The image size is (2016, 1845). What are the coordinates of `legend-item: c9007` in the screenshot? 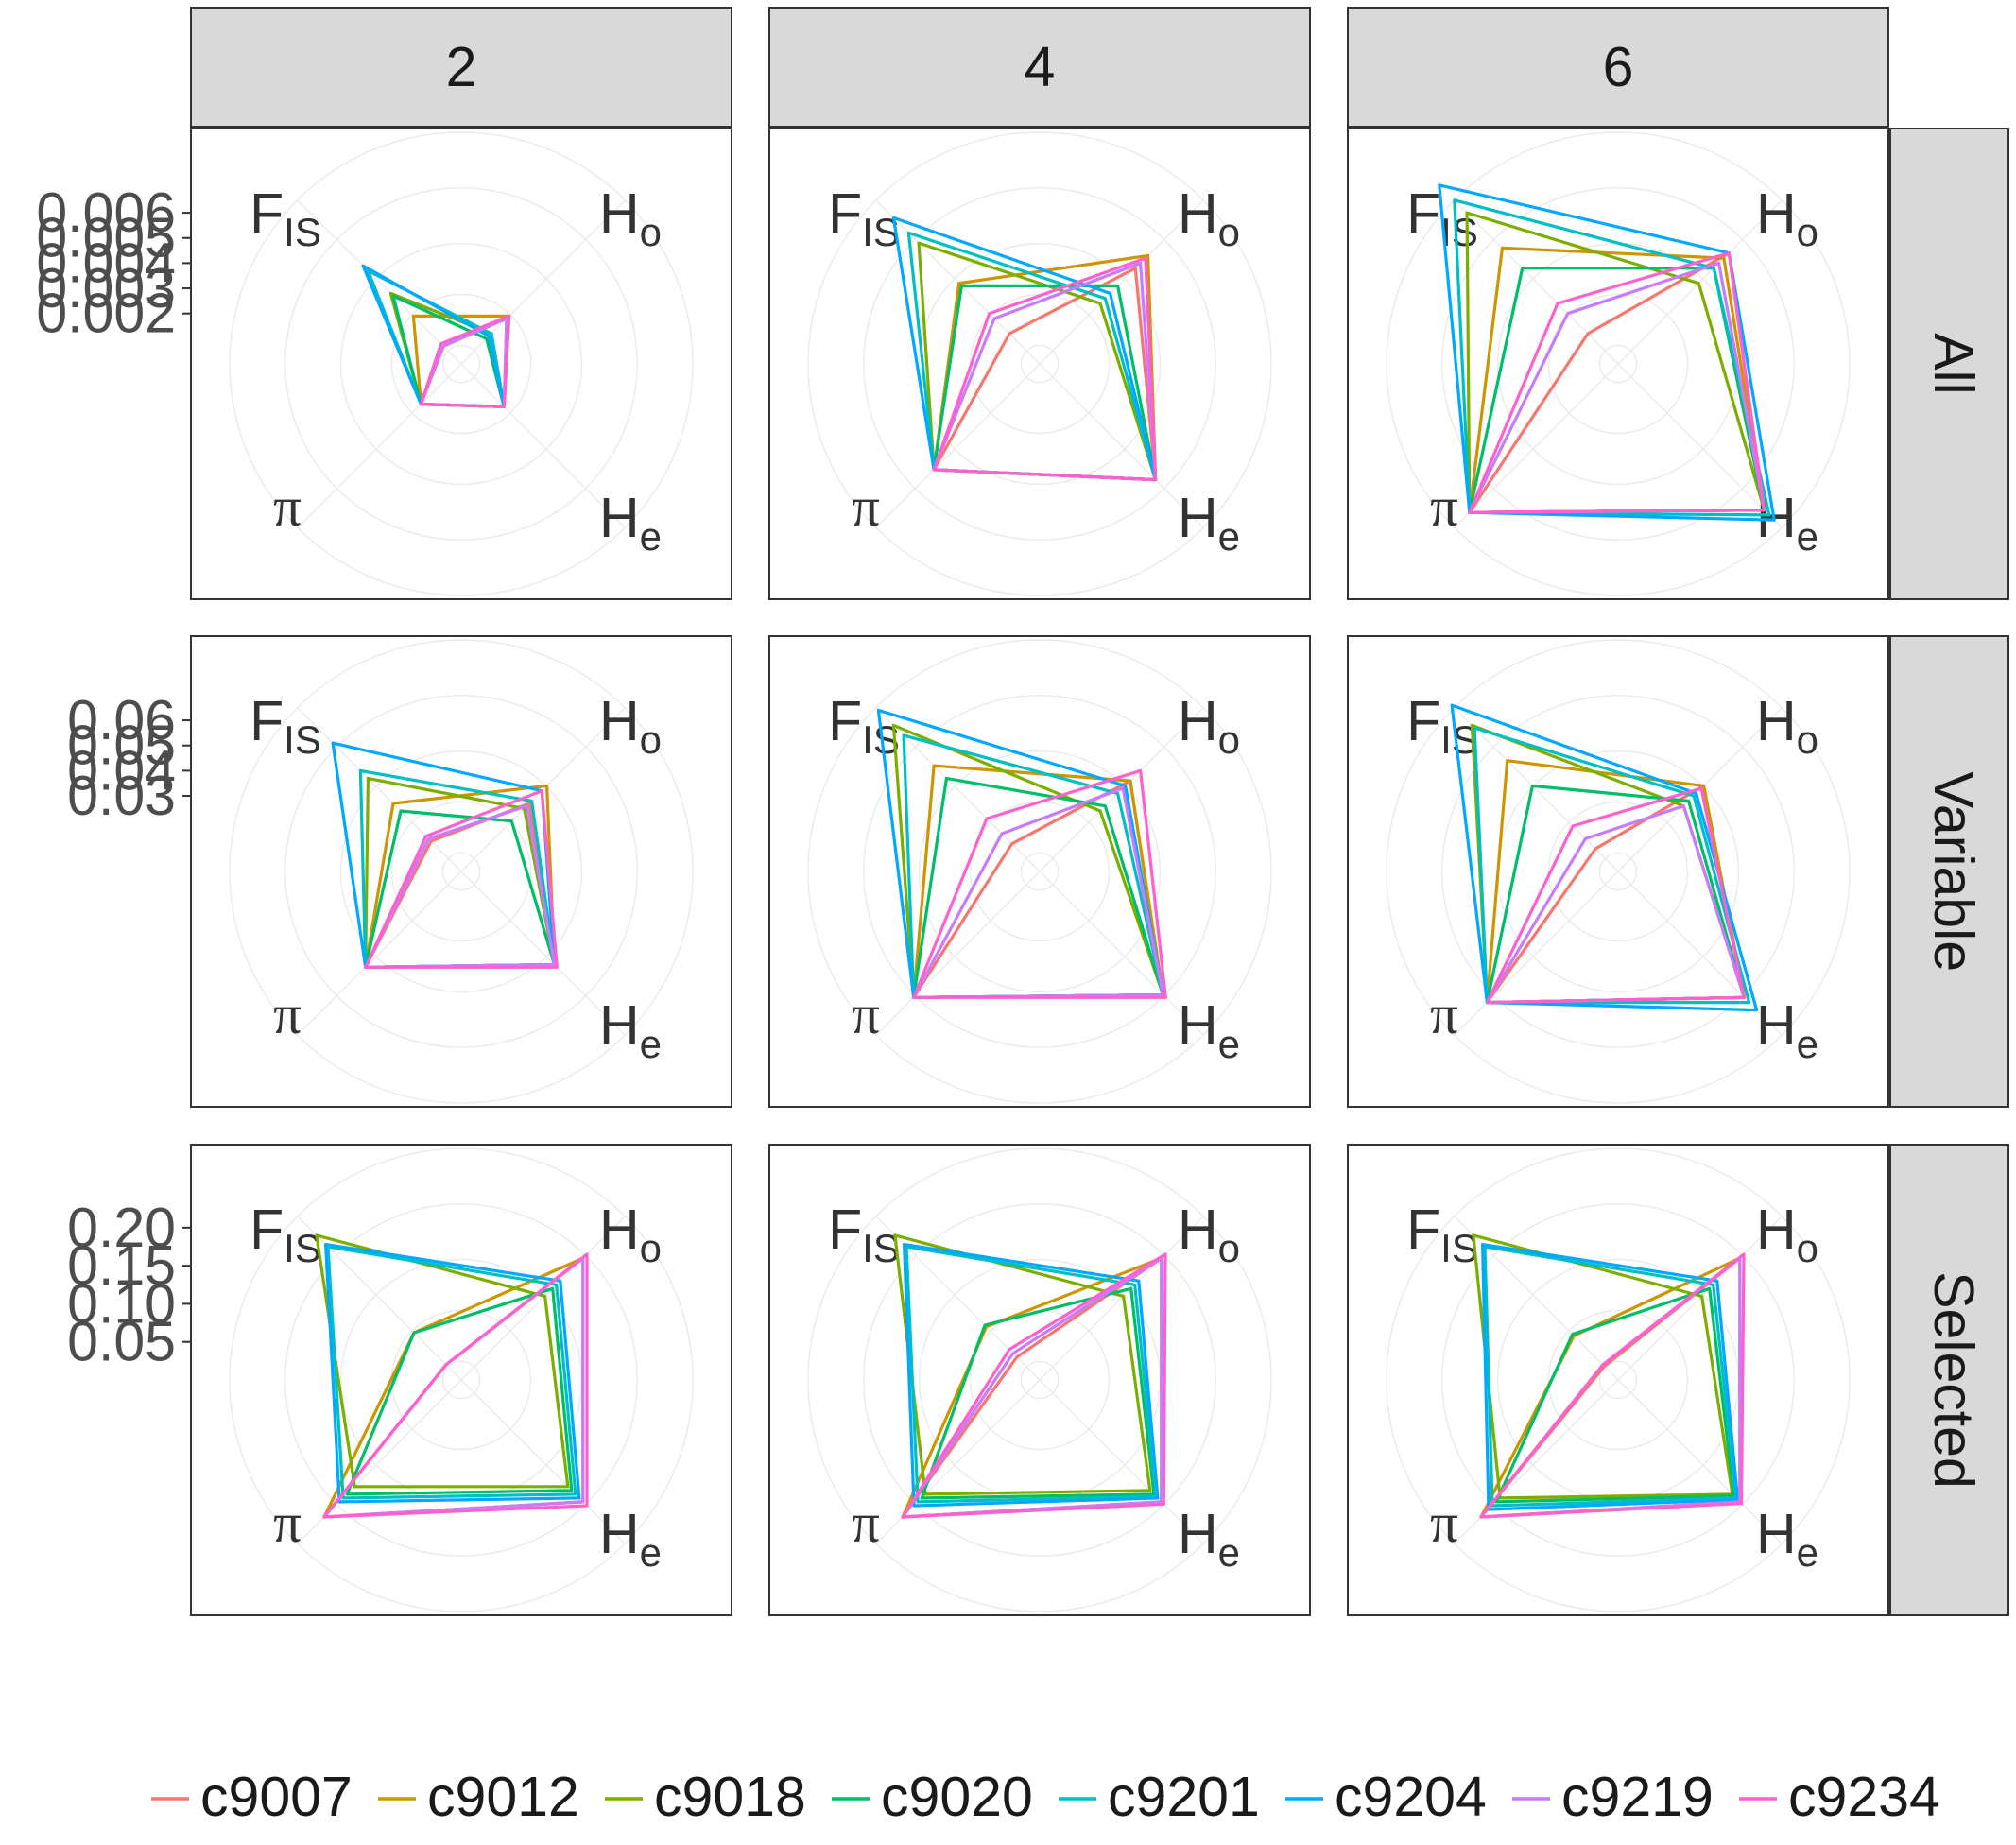 It's located at (252, 1797).